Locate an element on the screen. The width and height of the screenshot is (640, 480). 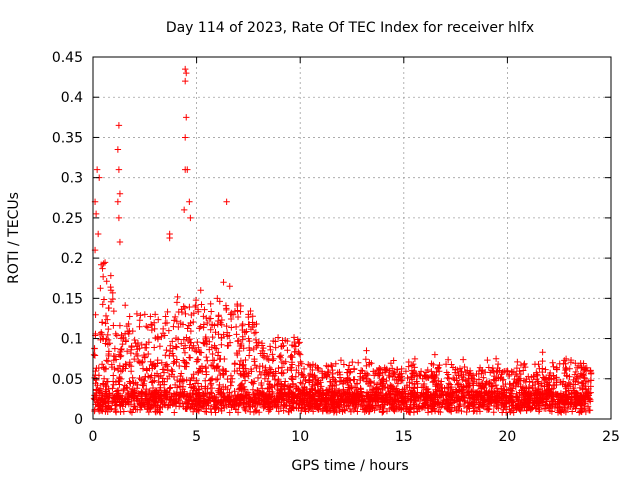
x-tick-label: 0 is located at coordinates (93, 437).